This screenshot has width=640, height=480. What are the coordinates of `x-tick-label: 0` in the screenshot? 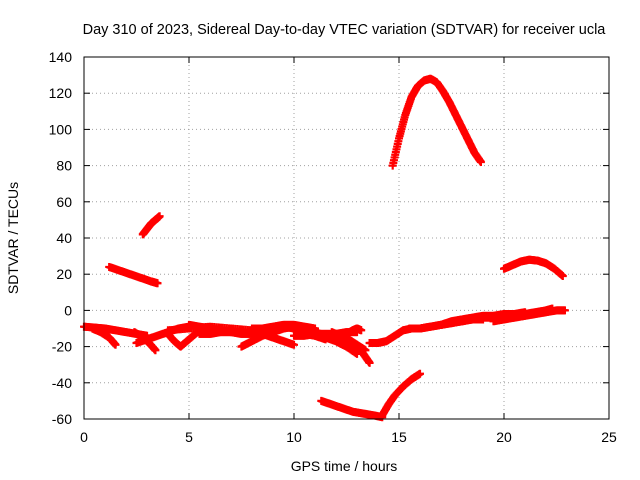 It's located at (84, 437).